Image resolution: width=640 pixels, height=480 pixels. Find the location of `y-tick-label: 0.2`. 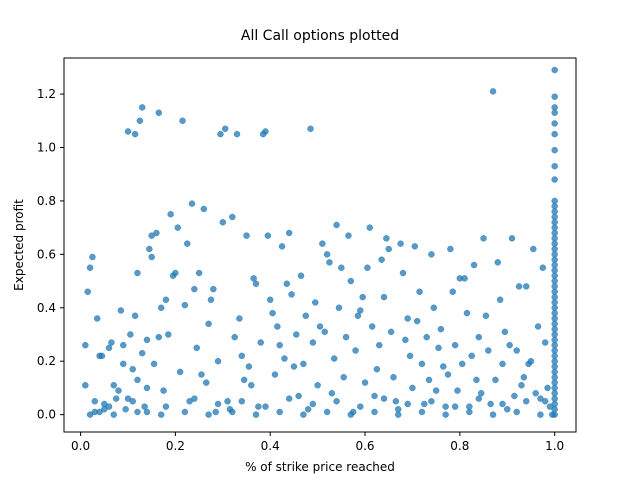

y-tick-label: 0.2 is located at coordinates (46, 361).